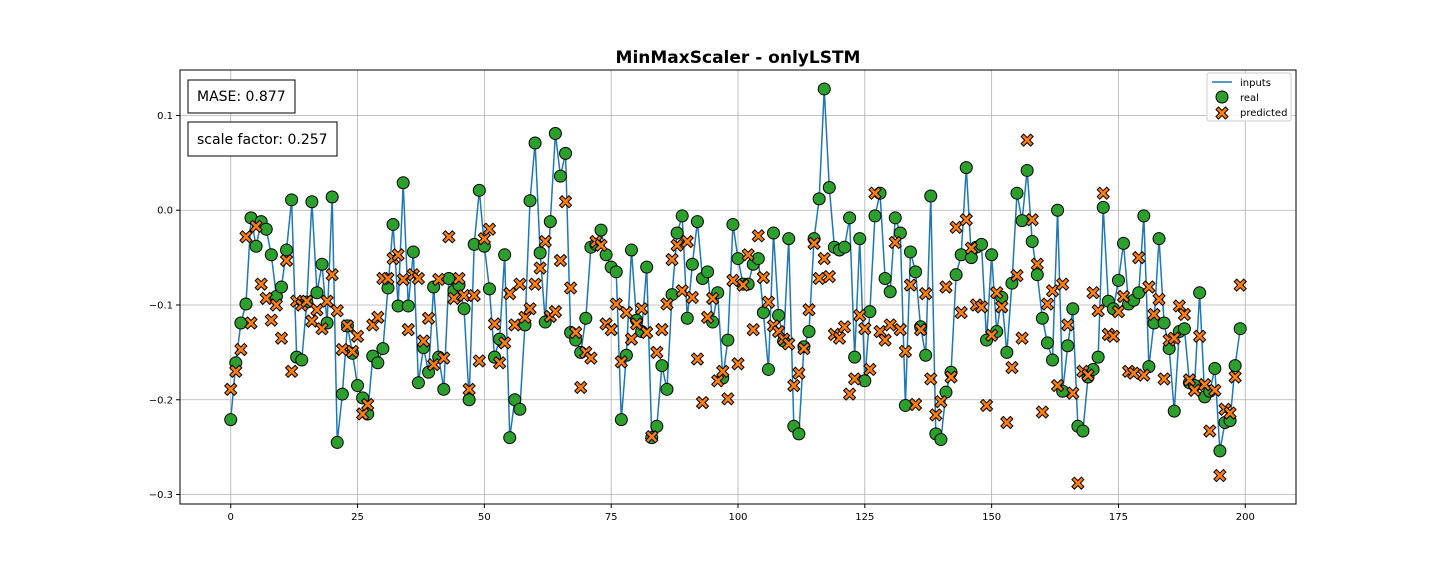 Image resolution: width=1440 pixels, height=576 pixels. What do you see at coordinates (241, 97) in the screenshot?
I see `mase-annotation-text: MASE: 0.877` at bounding box center [241, 97].